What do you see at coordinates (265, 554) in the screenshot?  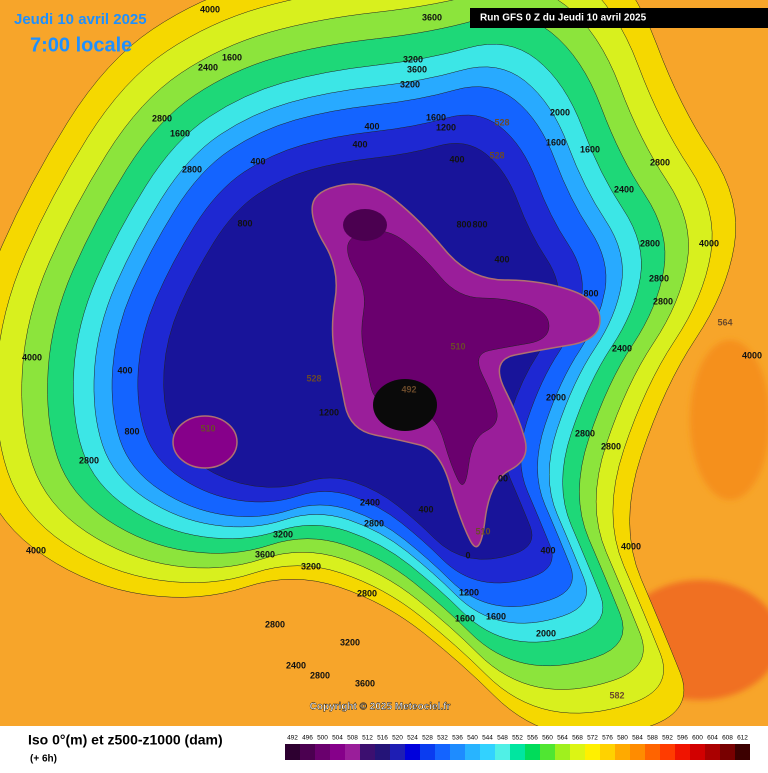 I see `contour-label: 3600` at bounding box center [265, 554].